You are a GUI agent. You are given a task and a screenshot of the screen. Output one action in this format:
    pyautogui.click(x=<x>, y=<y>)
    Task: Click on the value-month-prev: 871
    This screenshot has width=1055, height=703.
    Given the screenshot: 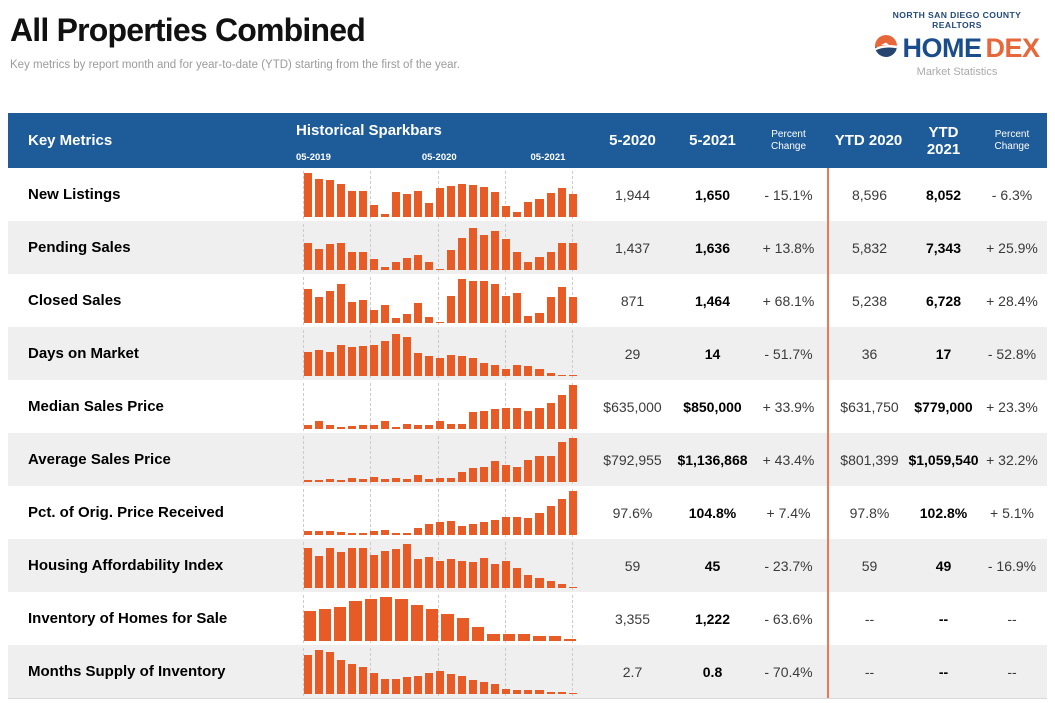 What is the action you would take?
    pyautogui.click(x=632, y=300)
    